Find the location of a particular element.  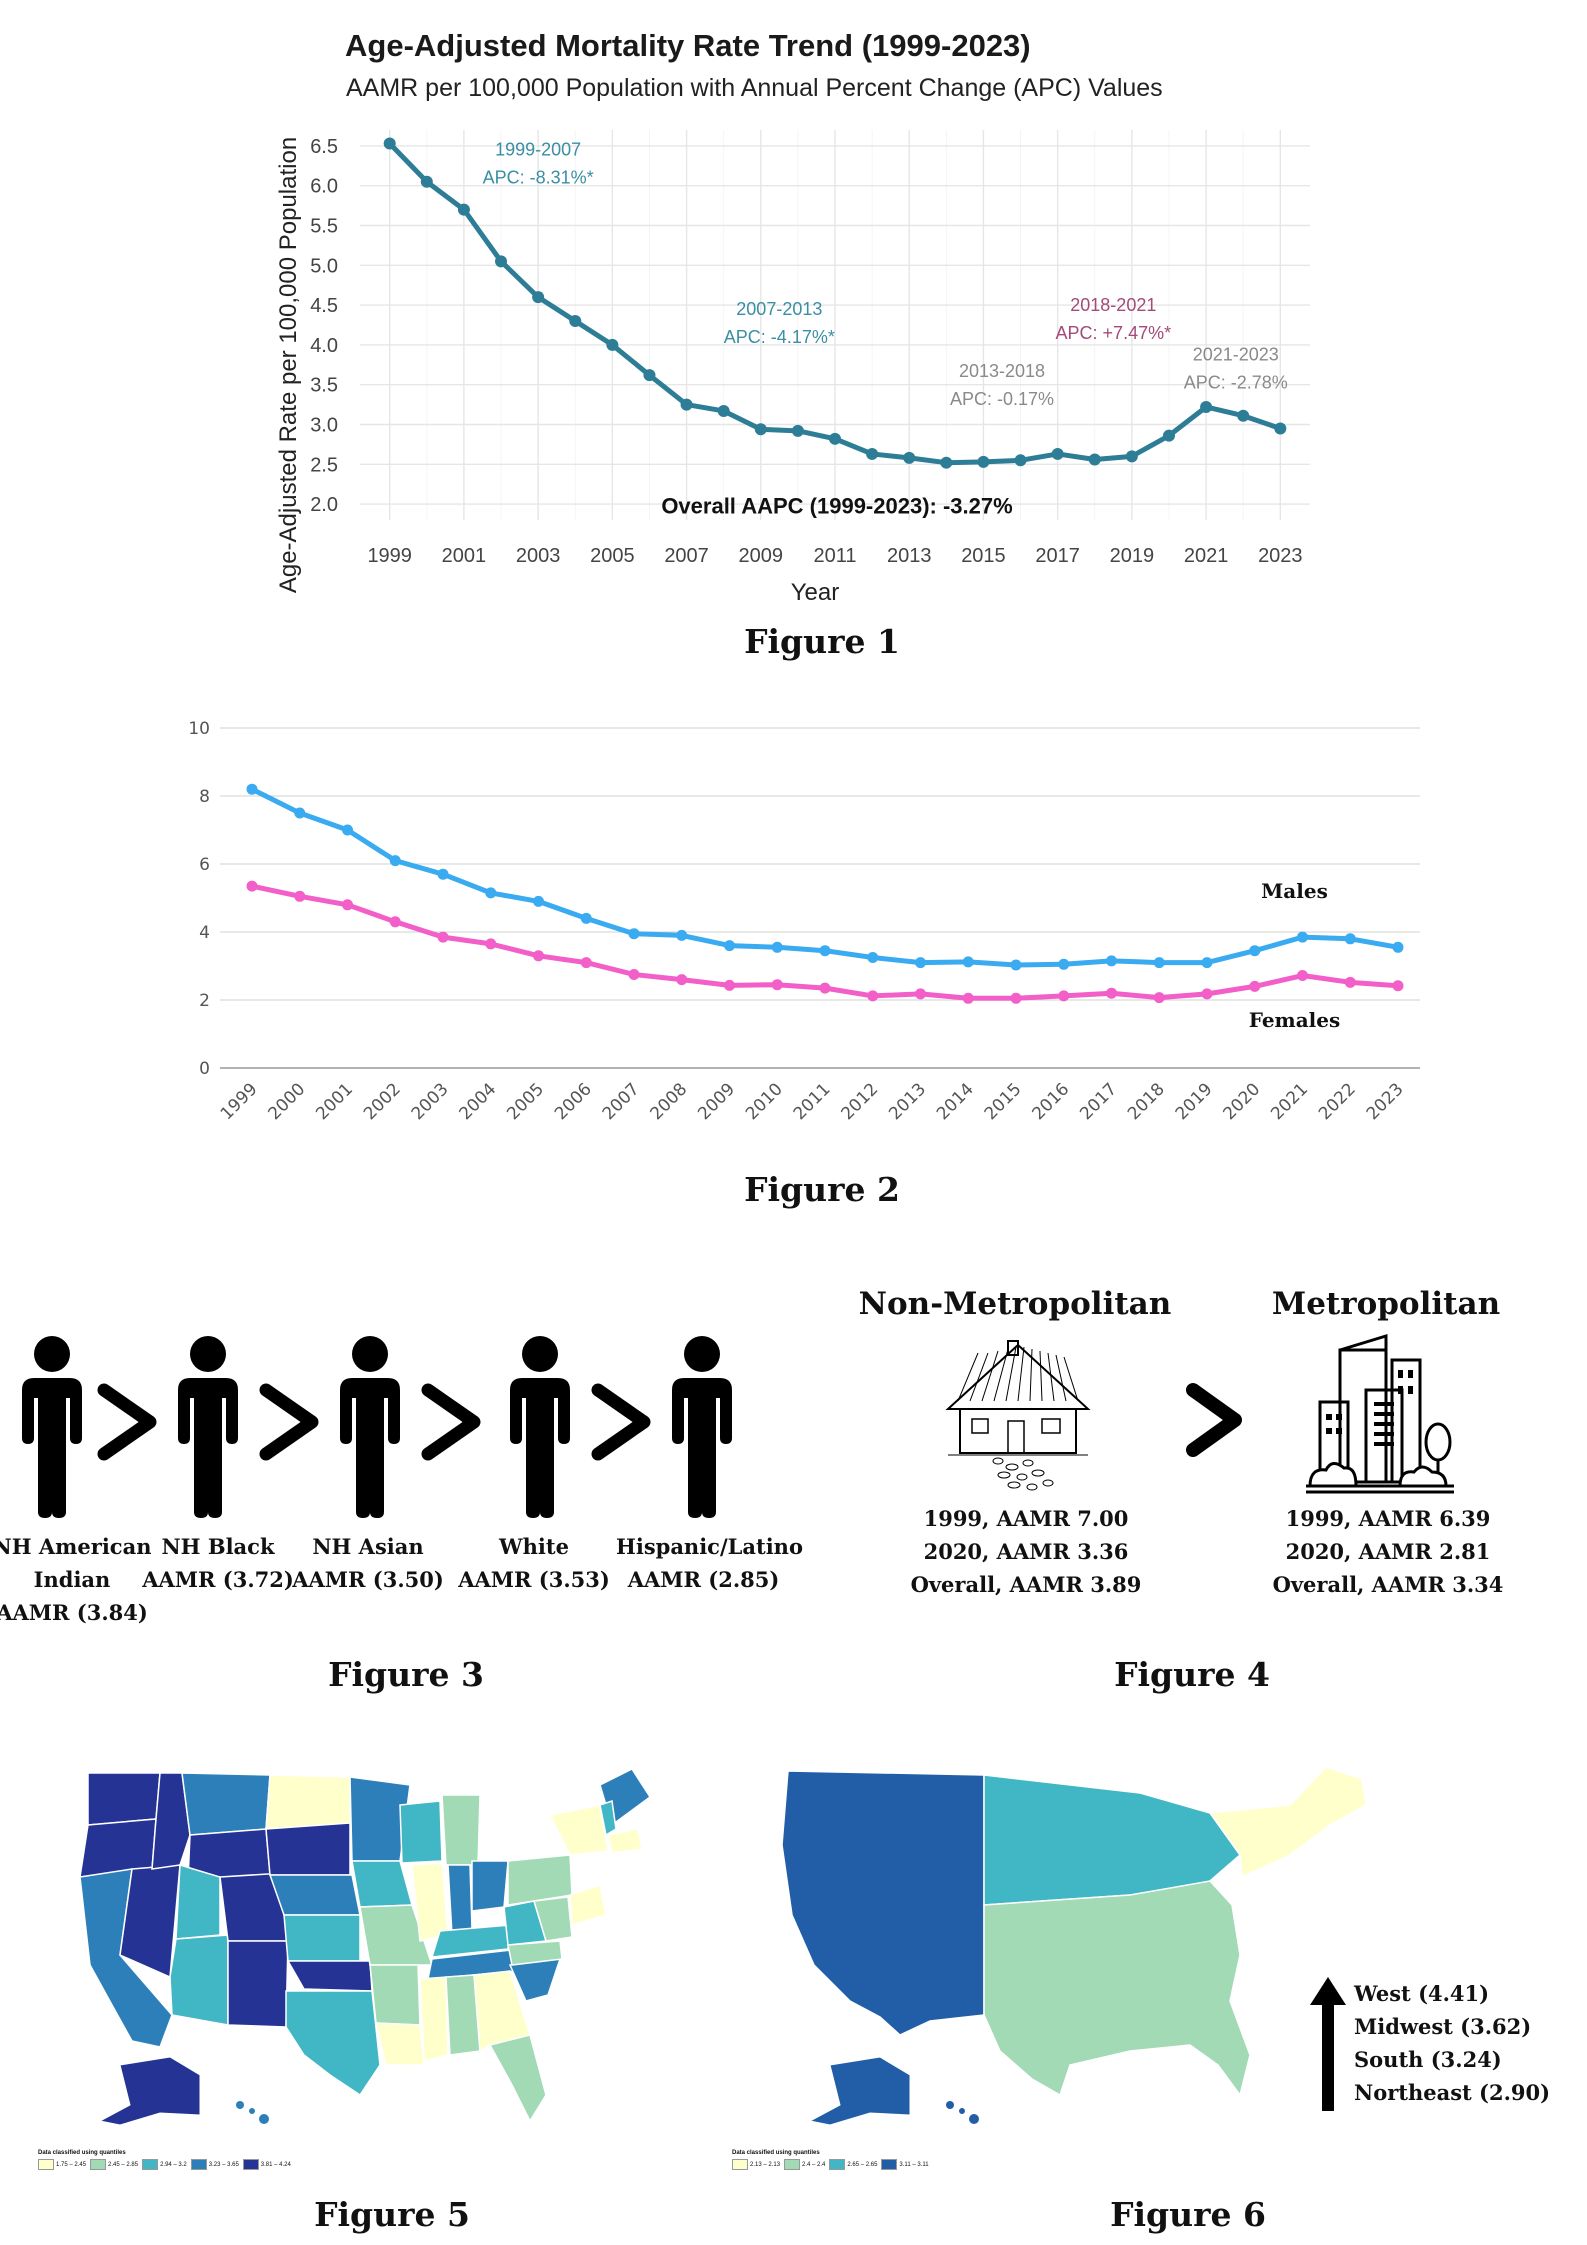

x-tick-label: 2004 is located at coordinates (478, 1101).